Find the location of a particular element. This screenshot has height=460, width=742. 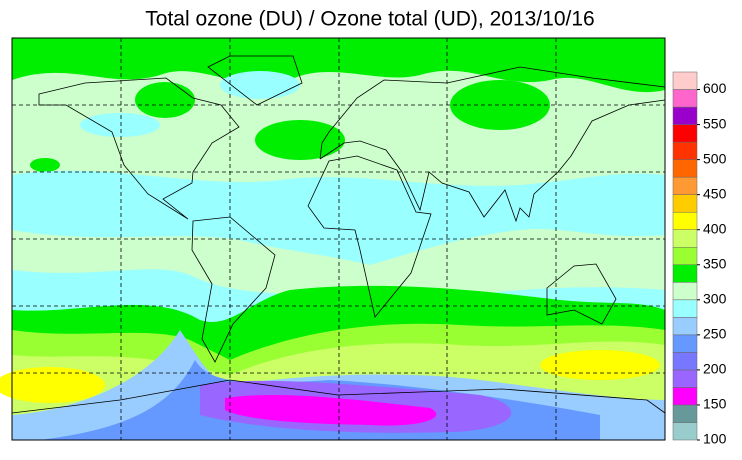

colorbar-tick-label: 250 is located at coordinates (715, 334).